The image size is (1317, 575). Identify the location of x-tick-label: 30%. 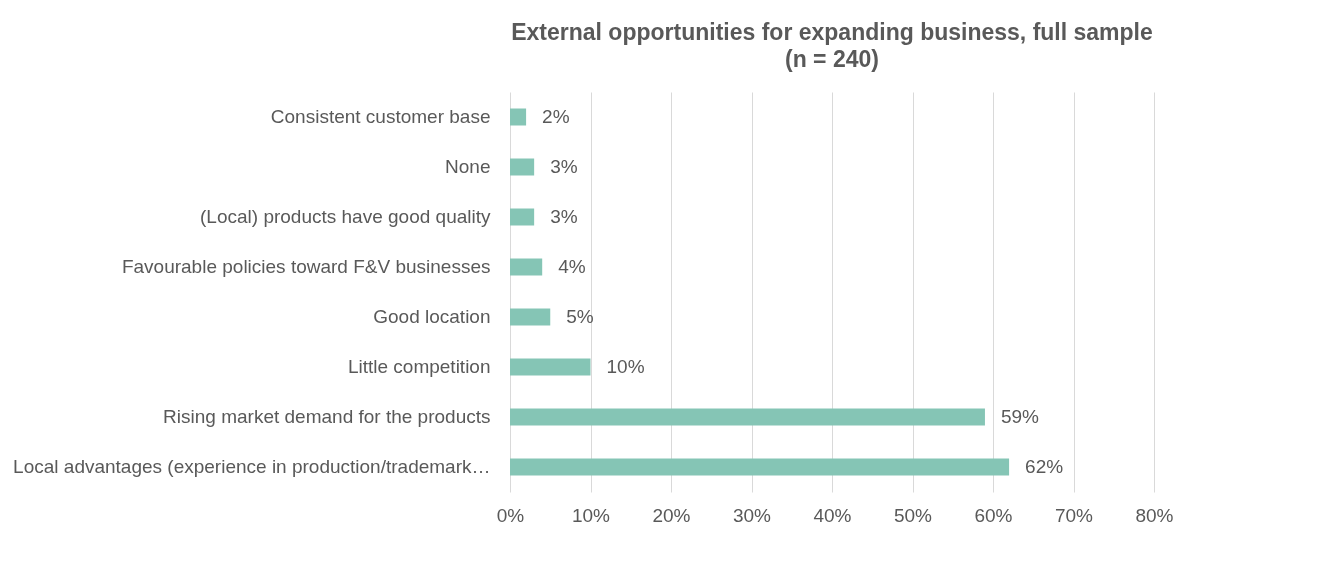
(752, 515).